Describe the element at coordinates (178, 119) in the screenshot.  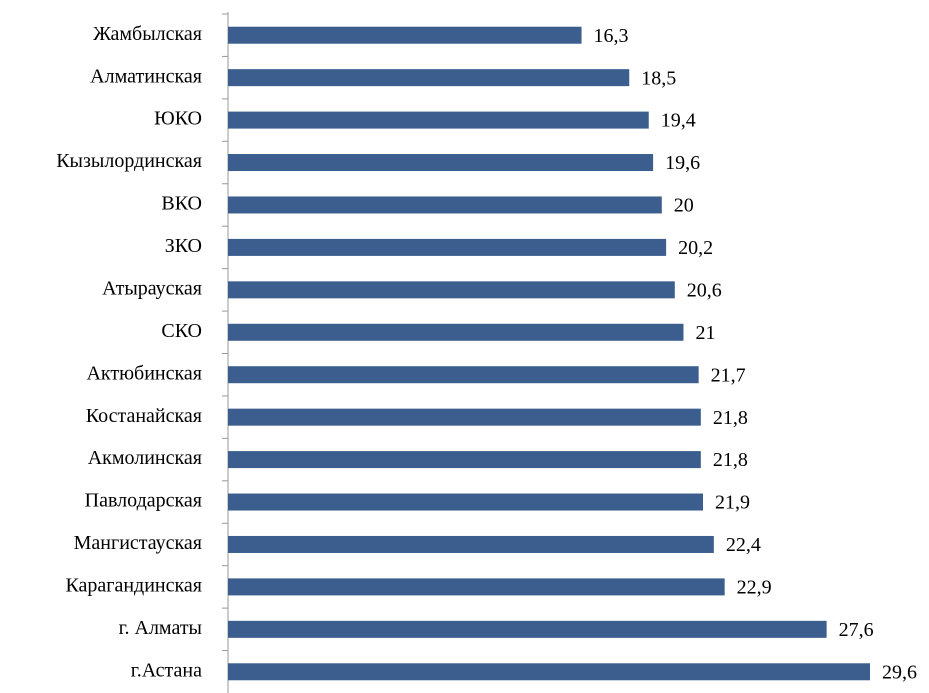
I see `category-label: ЮКО` at that location.